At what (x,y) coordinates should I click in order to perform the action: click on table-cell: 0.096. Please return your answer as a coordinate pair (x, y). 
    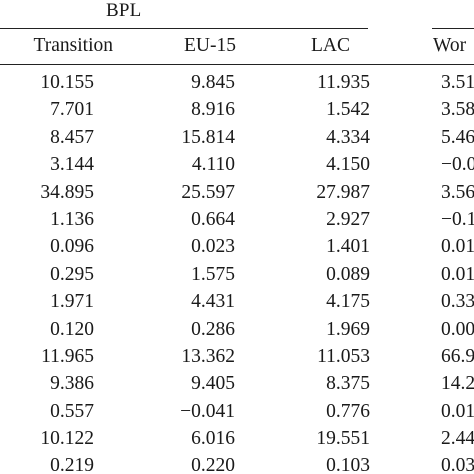
    Looking at the image, I should click on (72, 247).